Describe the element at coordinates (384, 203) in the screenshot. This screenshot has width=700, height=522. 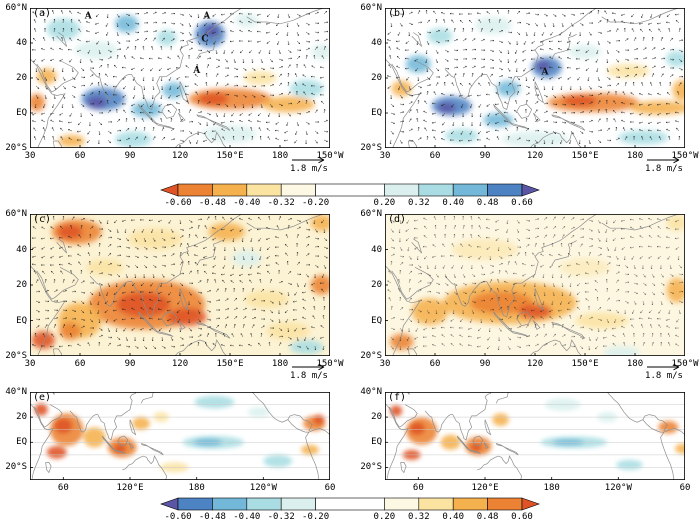
I see `colorbar-tick-label: 0.20` at that location.